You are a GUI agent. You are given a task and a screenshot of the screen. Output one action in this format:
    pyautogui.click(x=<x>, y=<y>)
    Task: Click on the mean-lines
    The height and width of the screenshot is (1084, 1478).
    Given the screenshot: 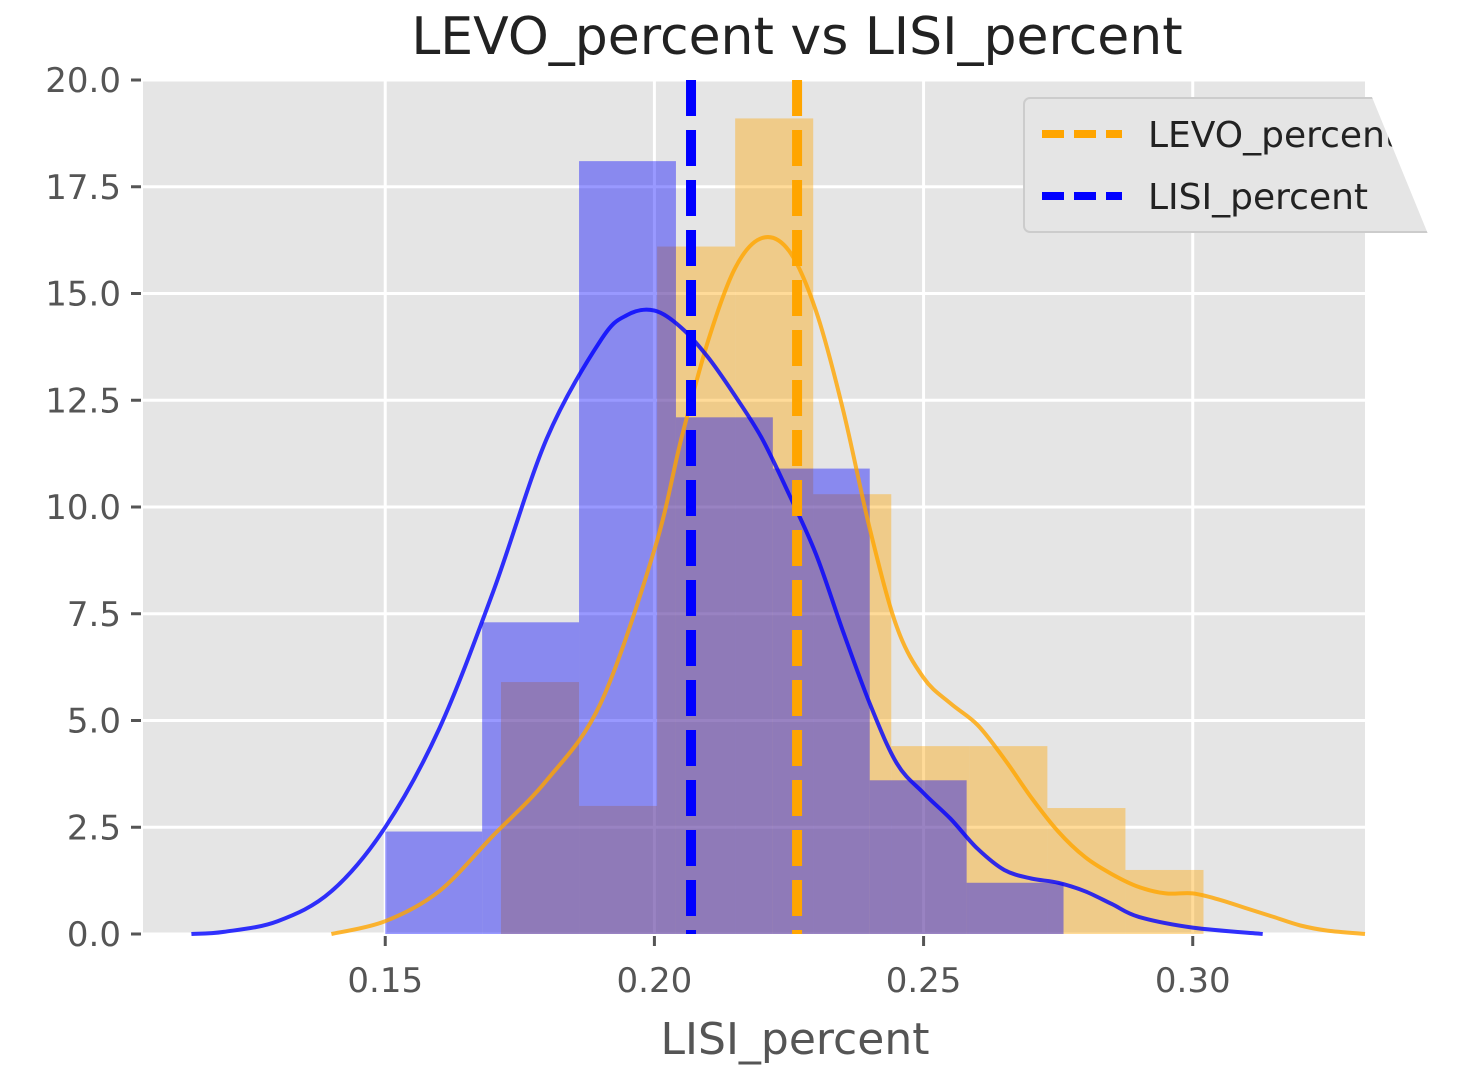 What is the action you would take?
    pyautogui.click(x=744, y=507)
    